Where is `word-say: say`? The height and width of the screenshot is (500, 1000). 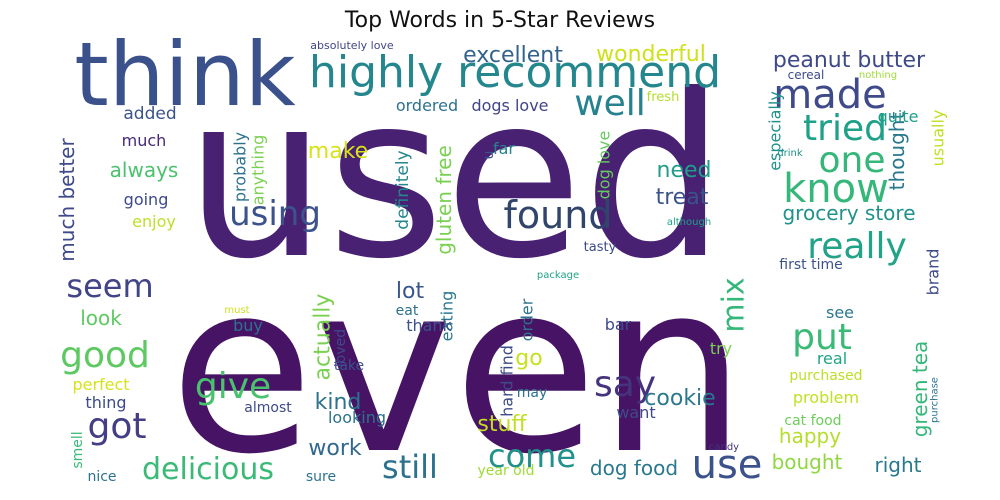
word-say: say is located at coordinates (625, 384).